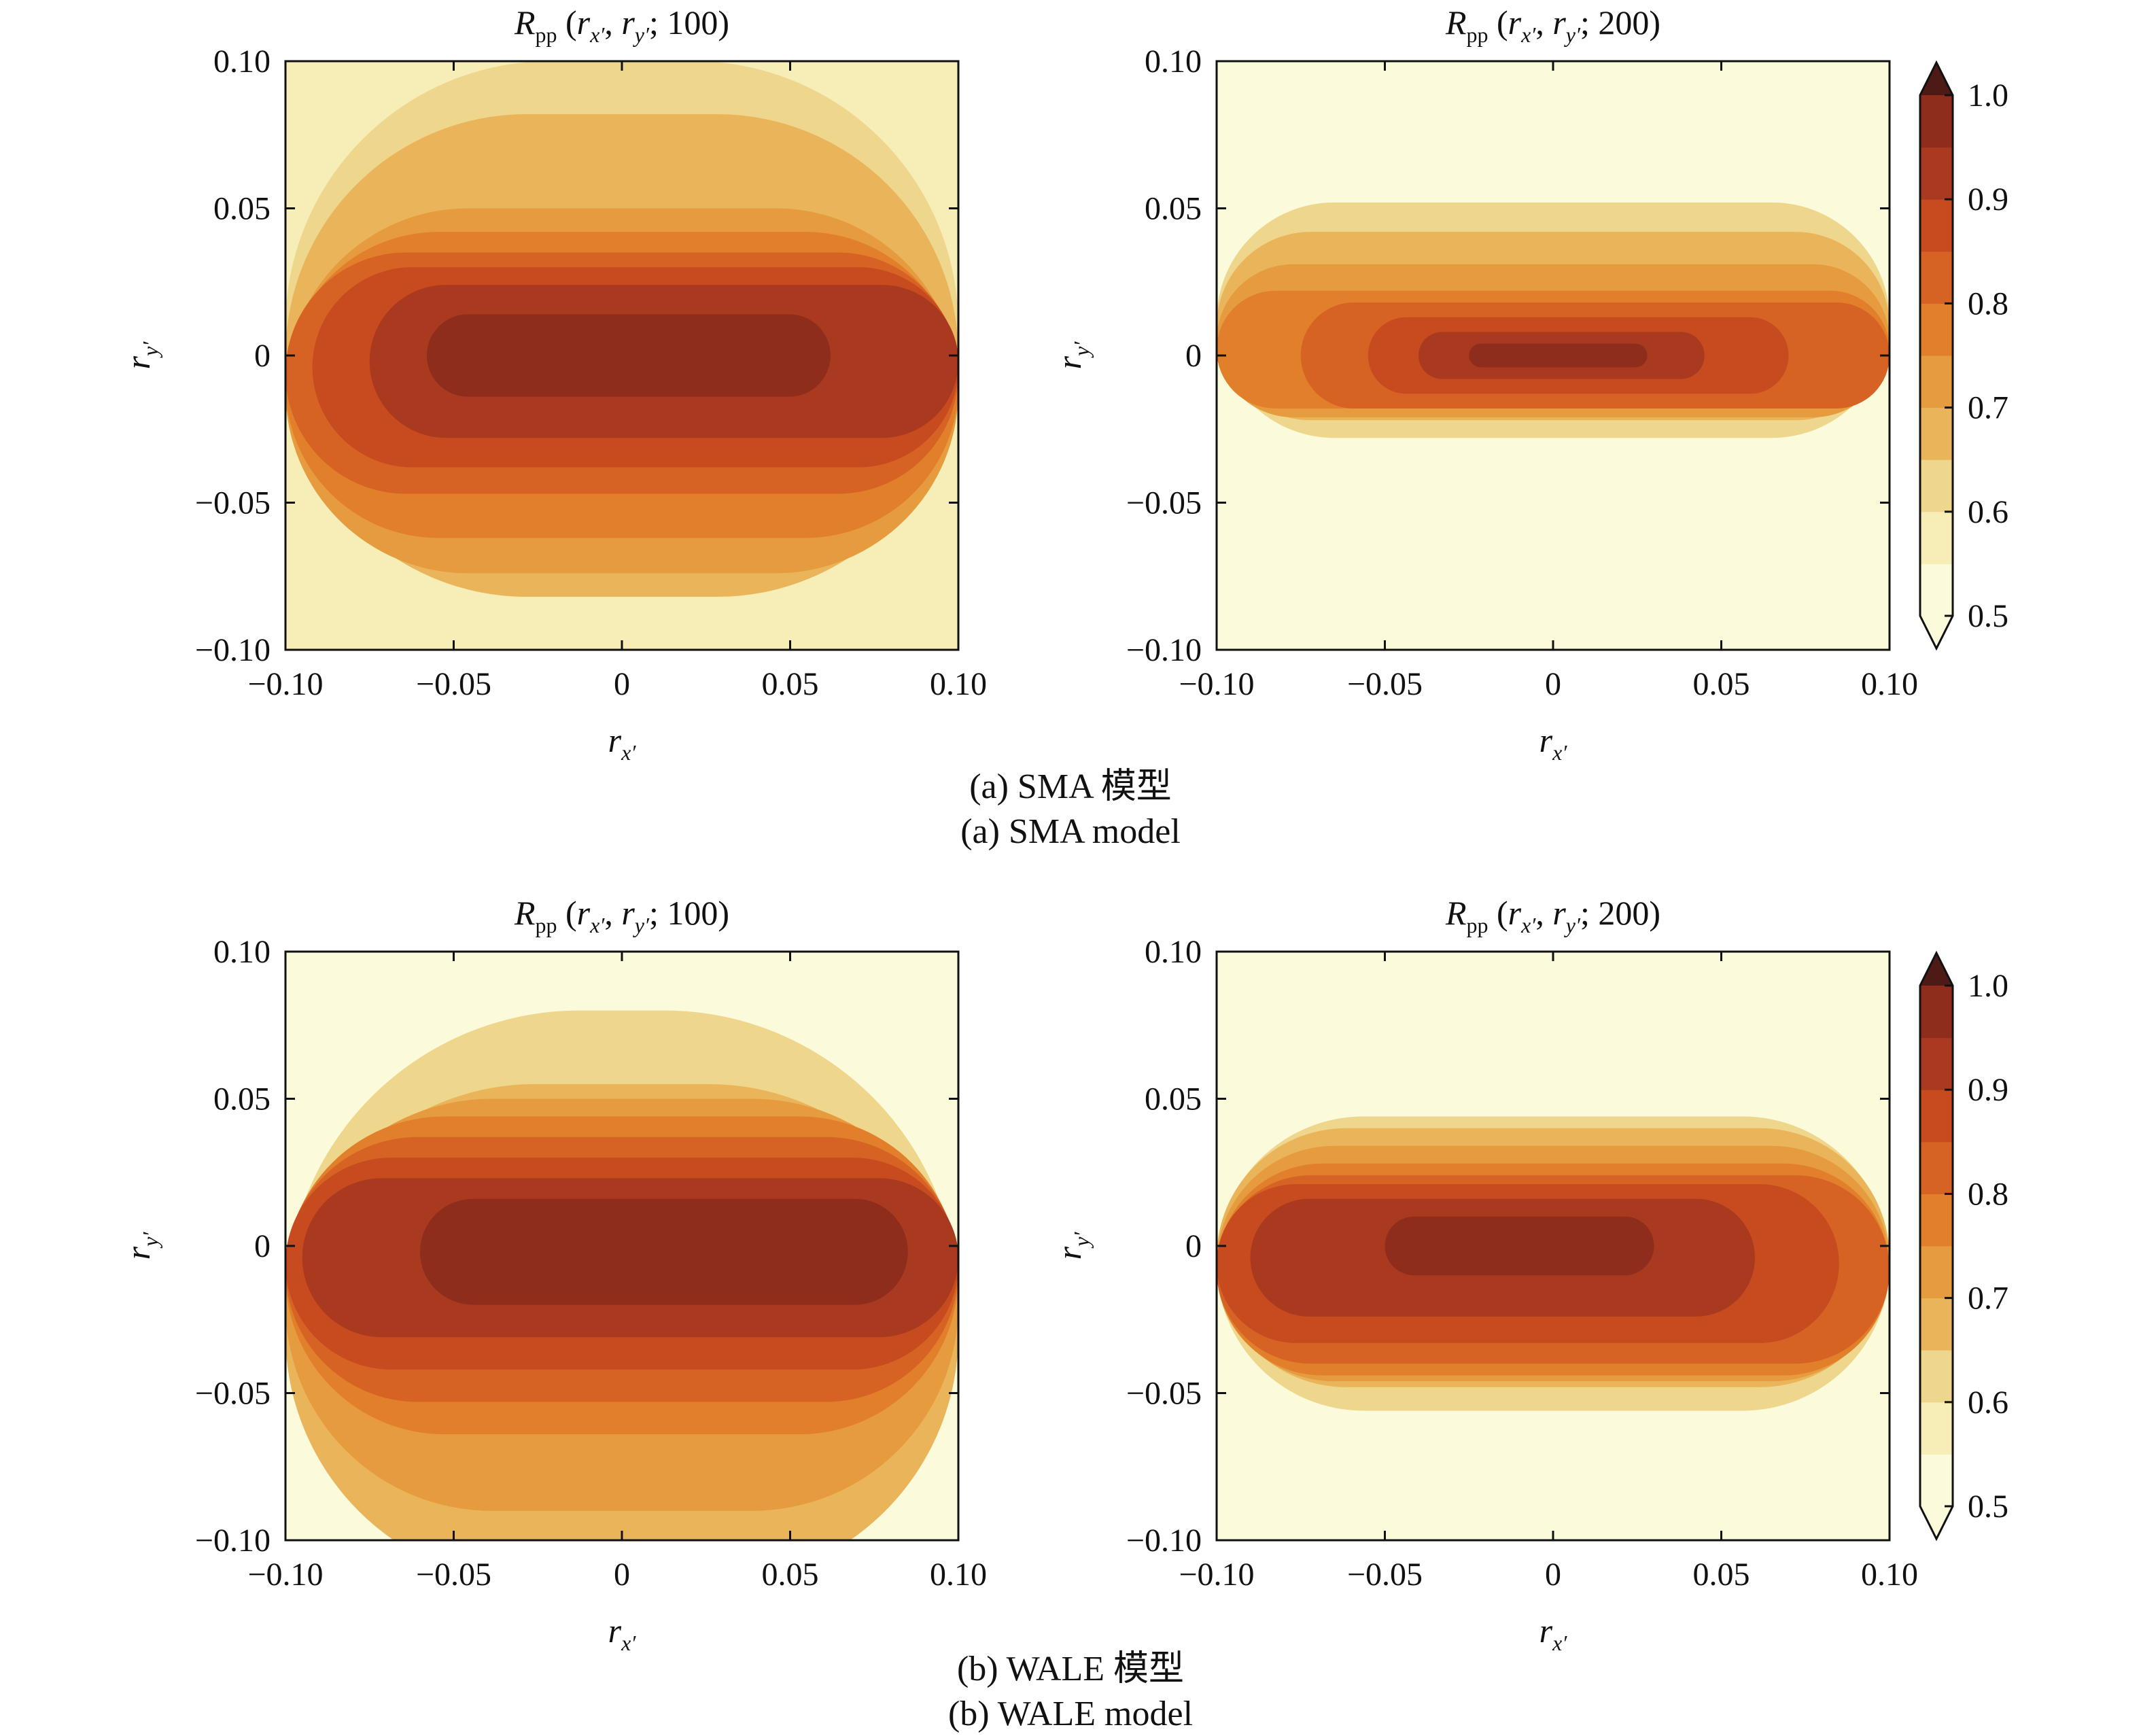 The image size is (2141, 1736). What do you see at coordinates (1070, 786) in the screenshot?
I see `caption-a-chinese: (a) SMA 模型` at bounding box center [1070, 786].